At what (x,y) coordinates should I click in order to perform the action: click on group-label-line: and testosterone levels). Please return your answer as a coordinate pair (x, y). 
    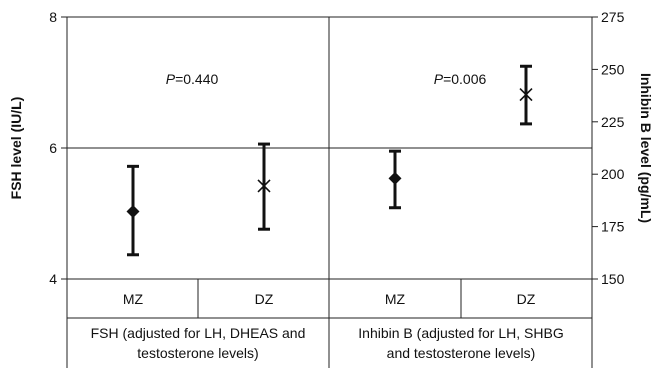
    Looking at the image, I should click on (461, 353).